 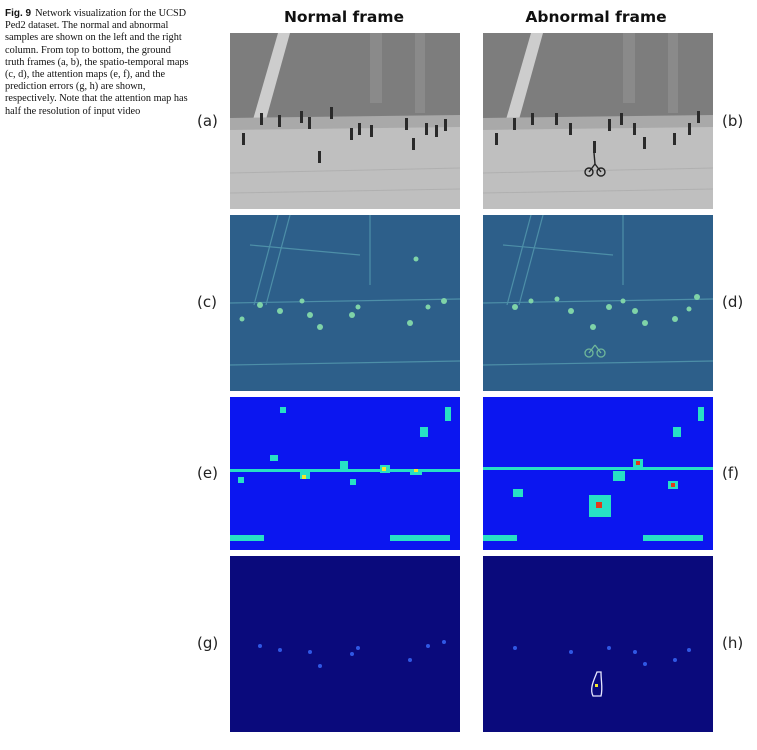 I want to click on panel-label-b: (b), so click(x=733, y=121).